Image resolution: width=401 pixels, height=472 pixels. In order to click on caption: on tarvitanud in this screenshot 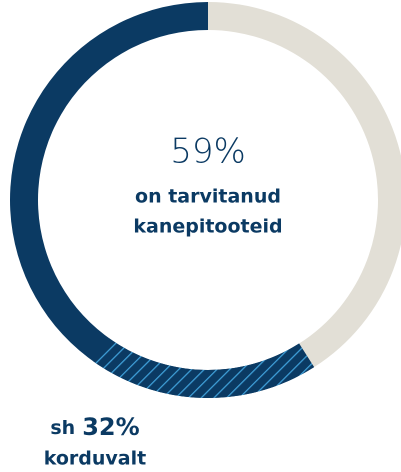, I will do `click(208, 197)`.